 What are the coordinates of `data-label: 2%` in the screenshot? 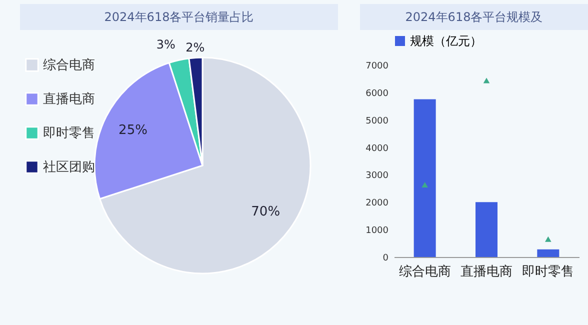 It's located at (195, 47).